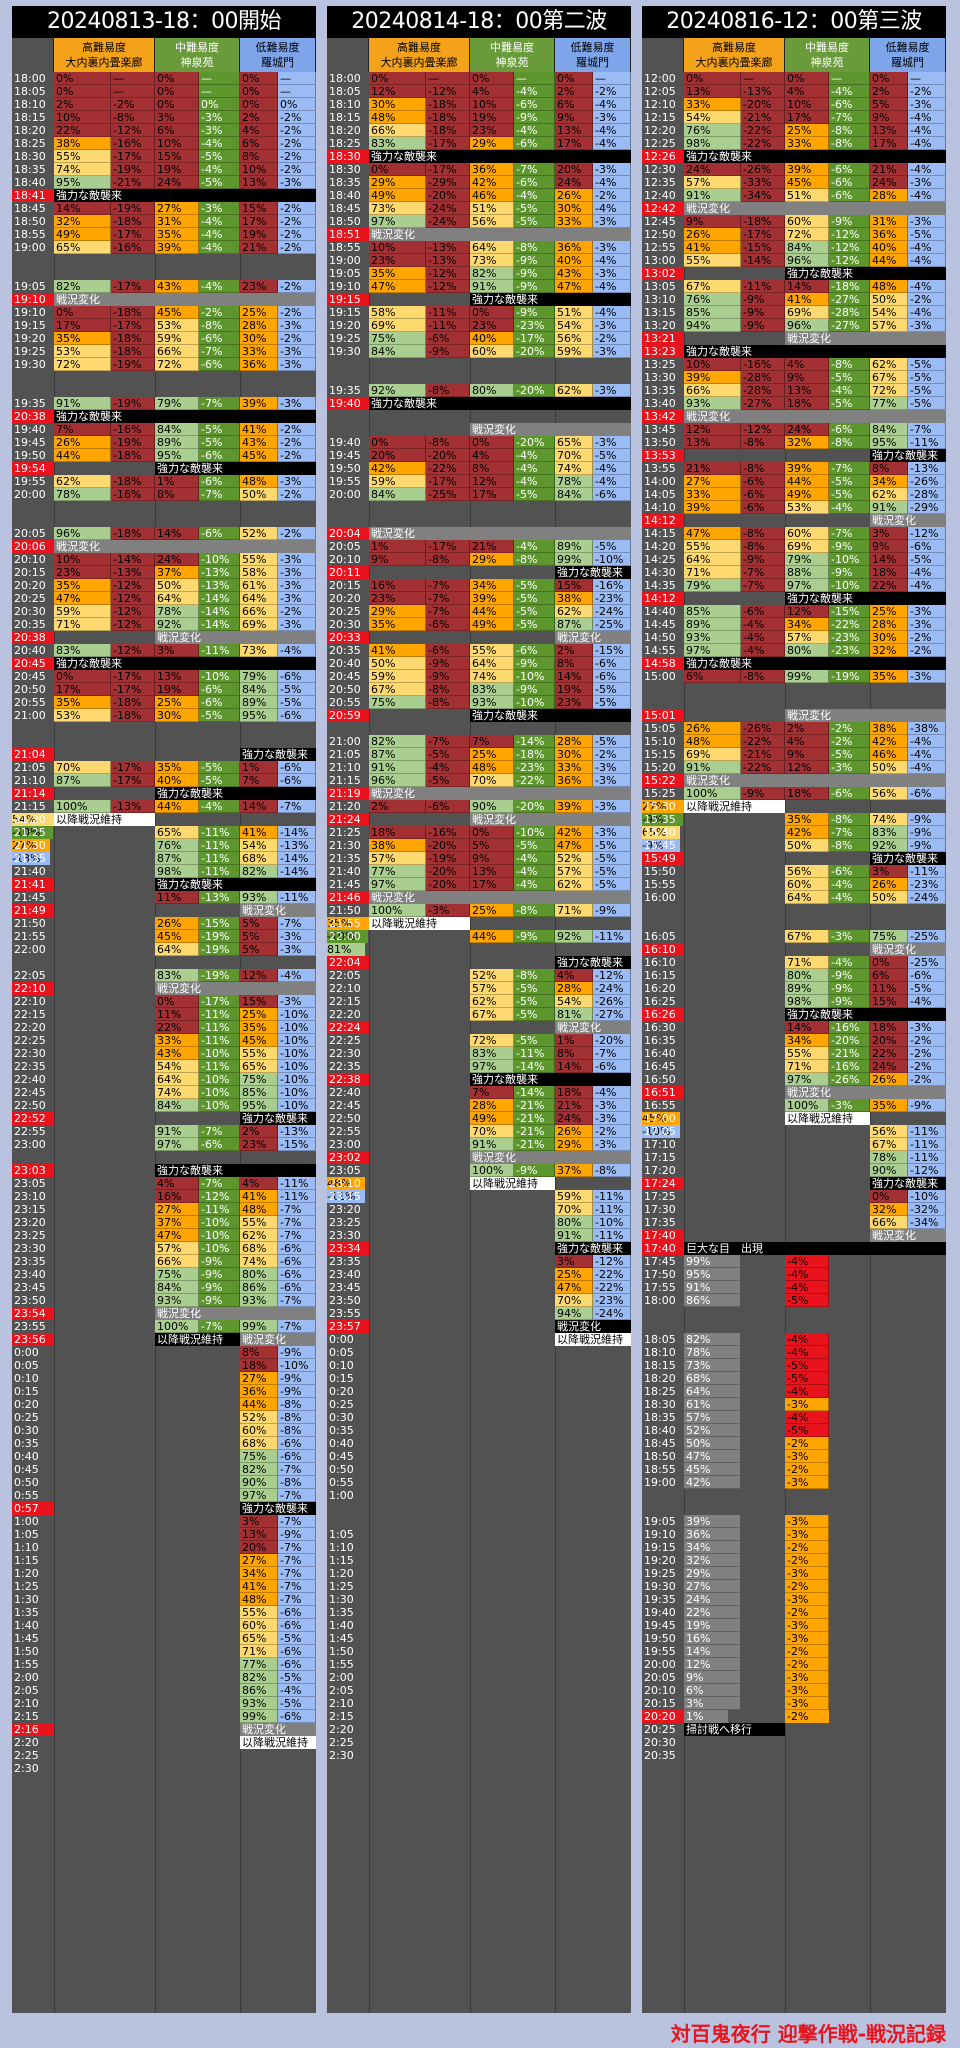  What do you see at coordinates (177, 1261) in the screenshot?
I see `progress-cell: 66%` at bounding box center [177, 1261].